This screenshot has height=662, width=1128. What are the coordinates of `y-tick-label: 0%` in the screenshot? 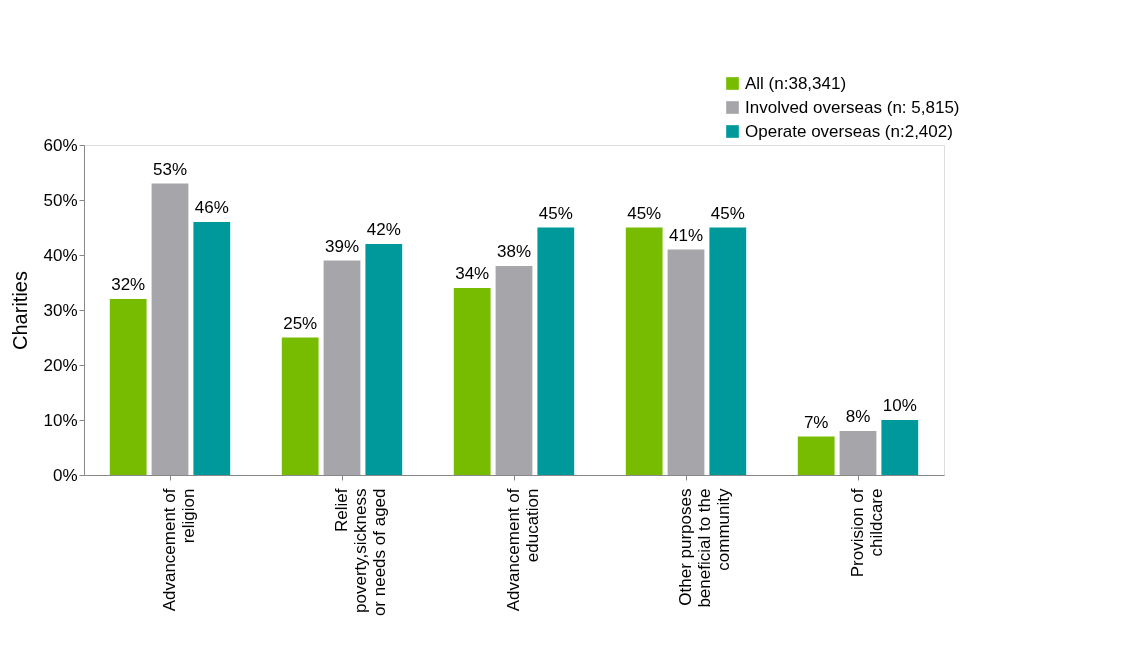 It's located at (65, 475).